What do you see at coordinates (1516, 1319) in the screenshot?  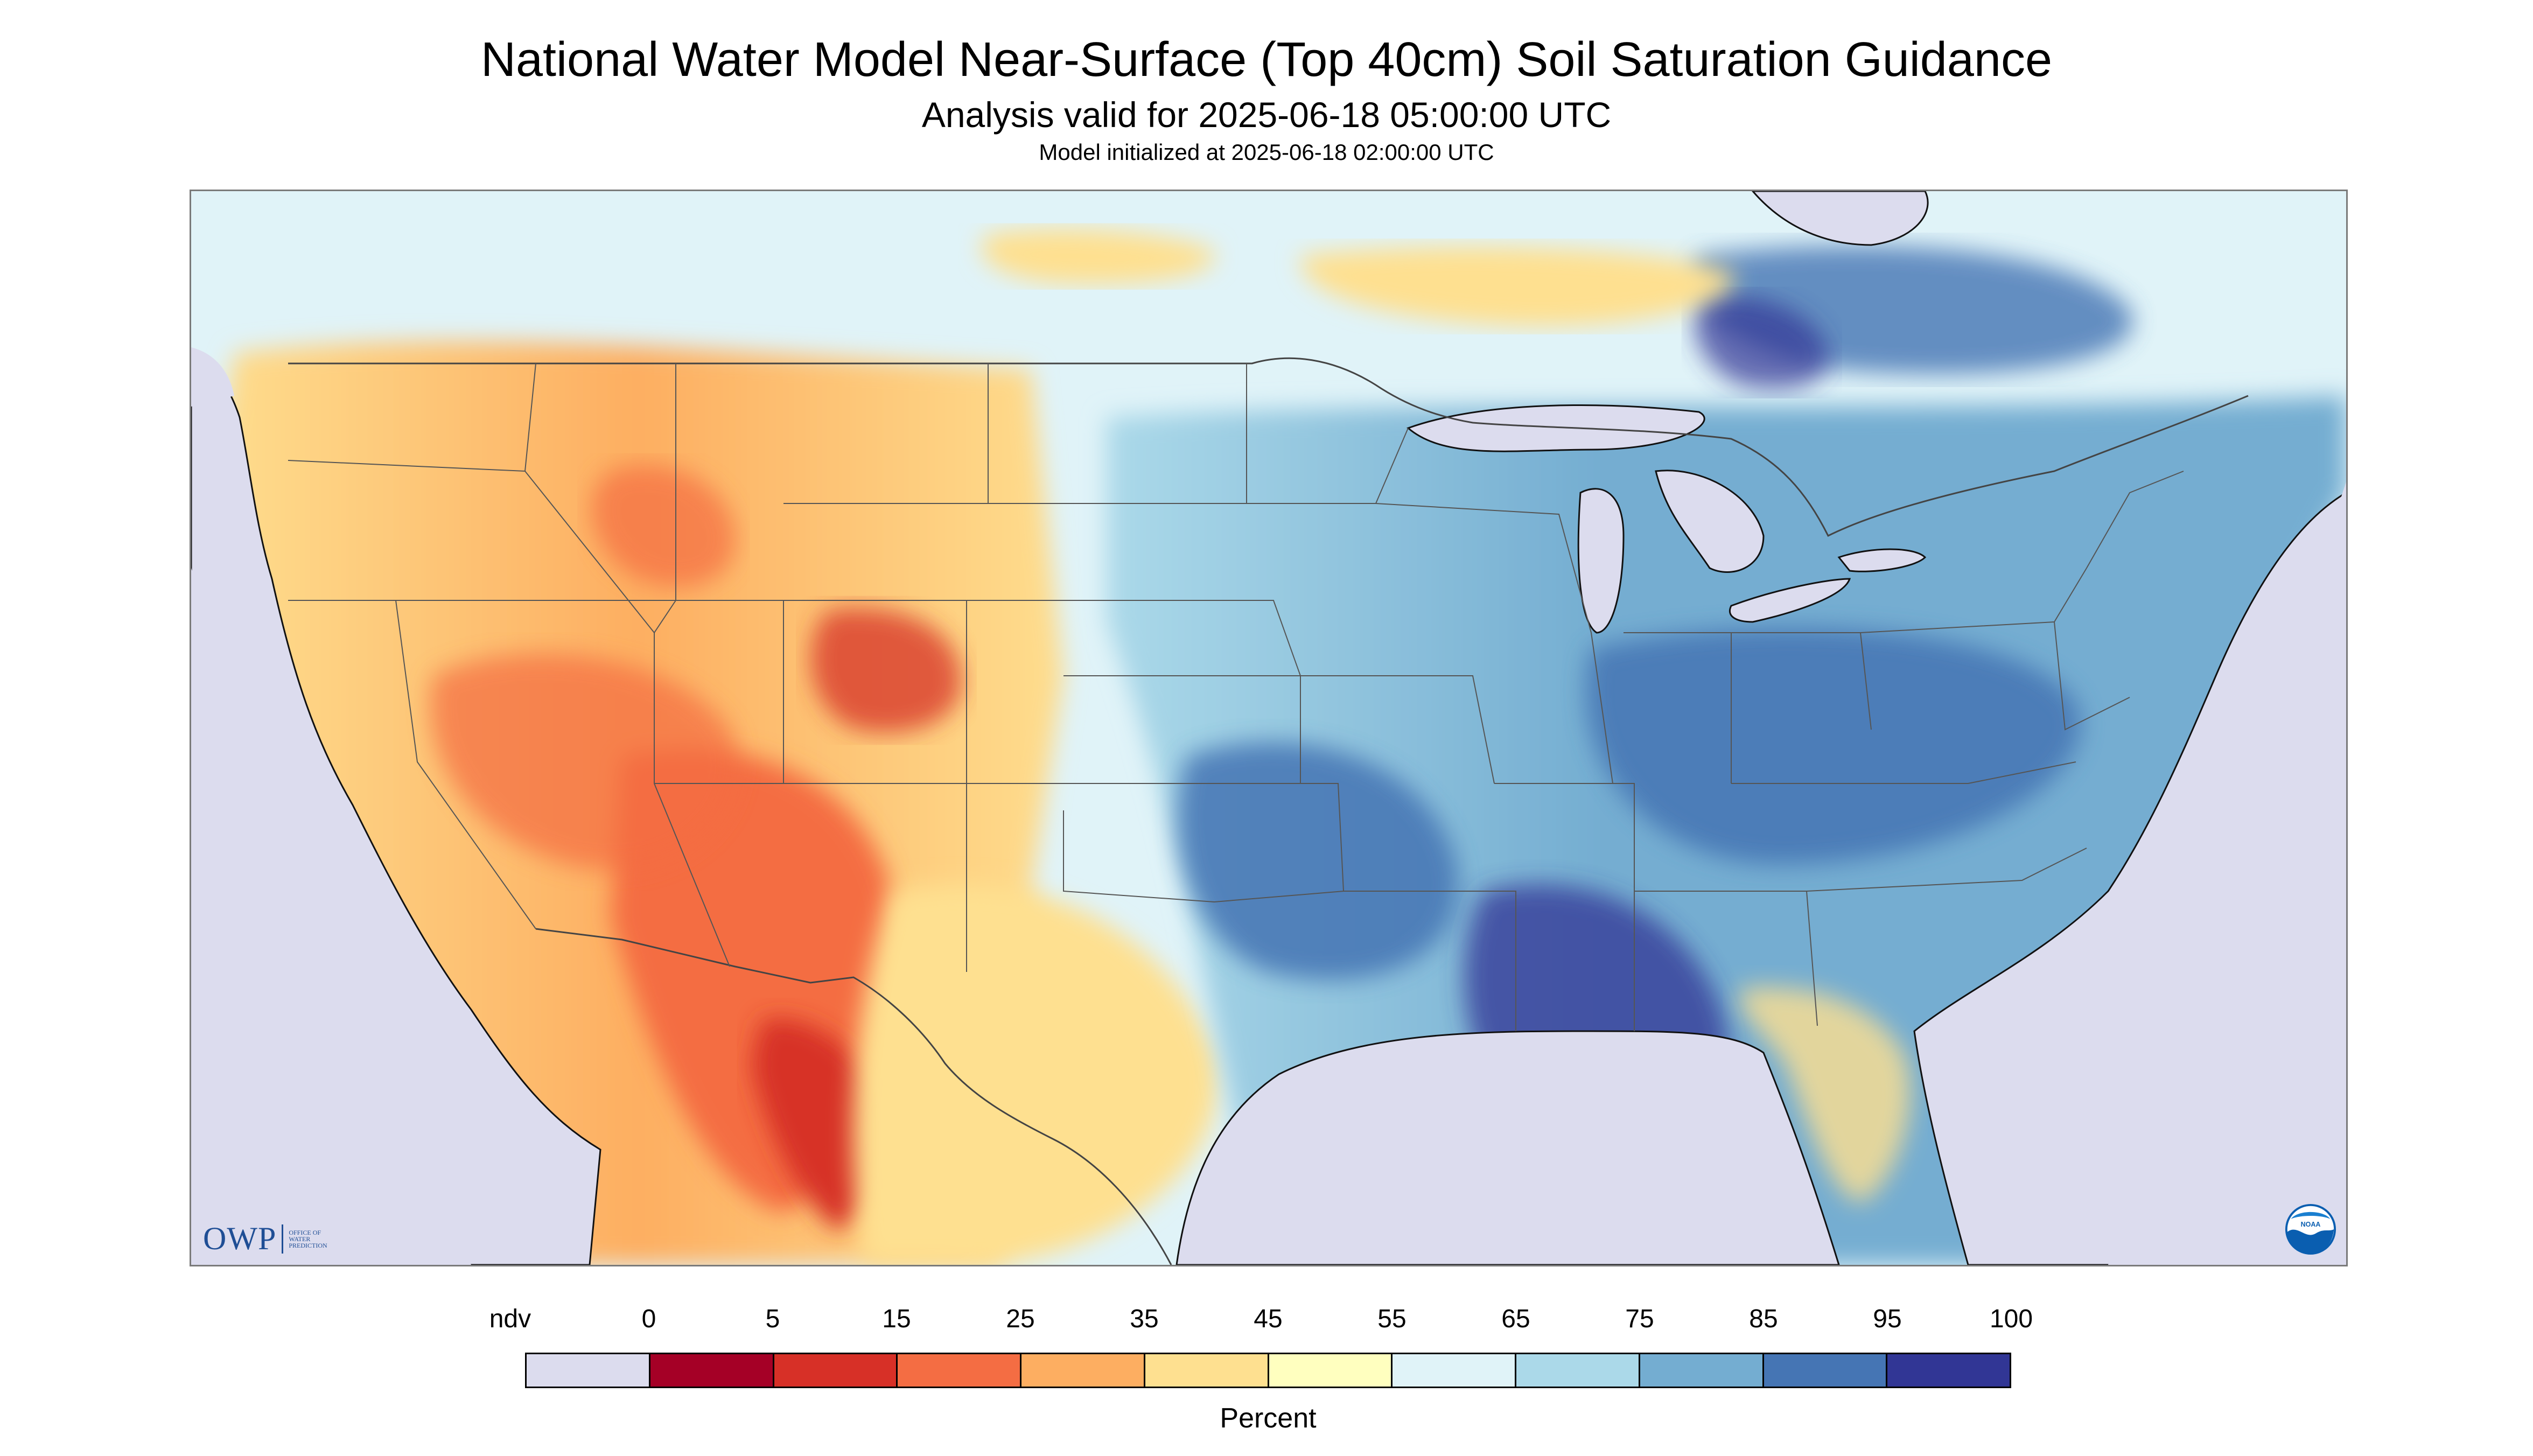 I see `legend-tick-label: 65` at bounding box center [1516, 1319].